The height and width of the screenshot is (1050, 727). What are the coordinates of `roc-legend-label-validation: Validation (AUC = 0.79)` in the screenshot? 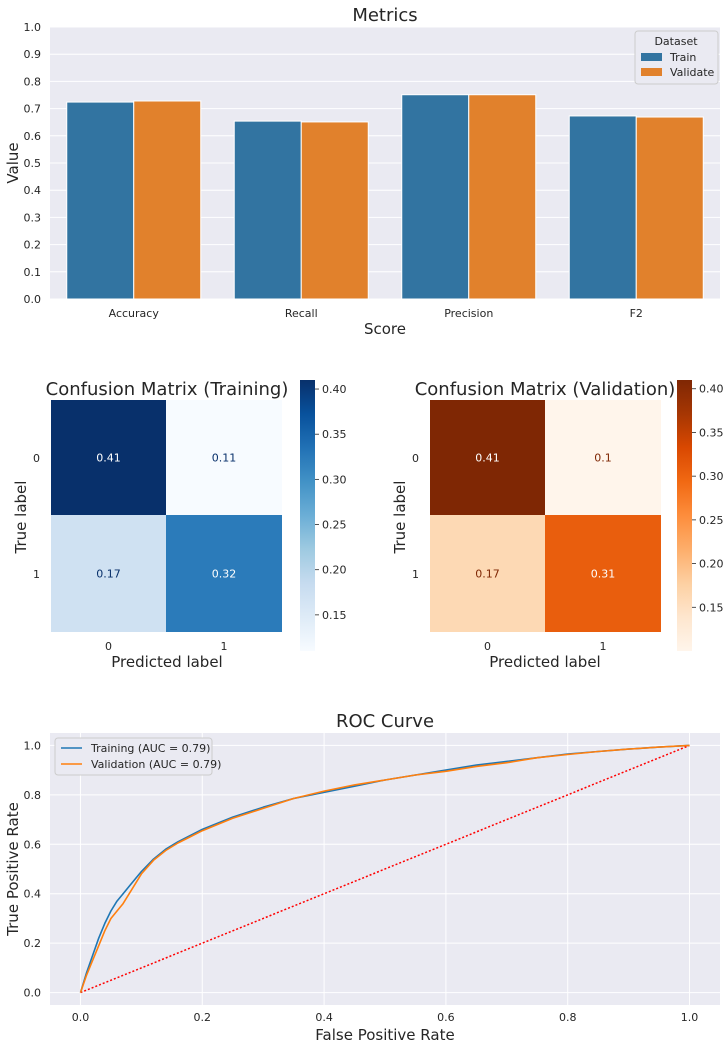 It's located at (156, 764).